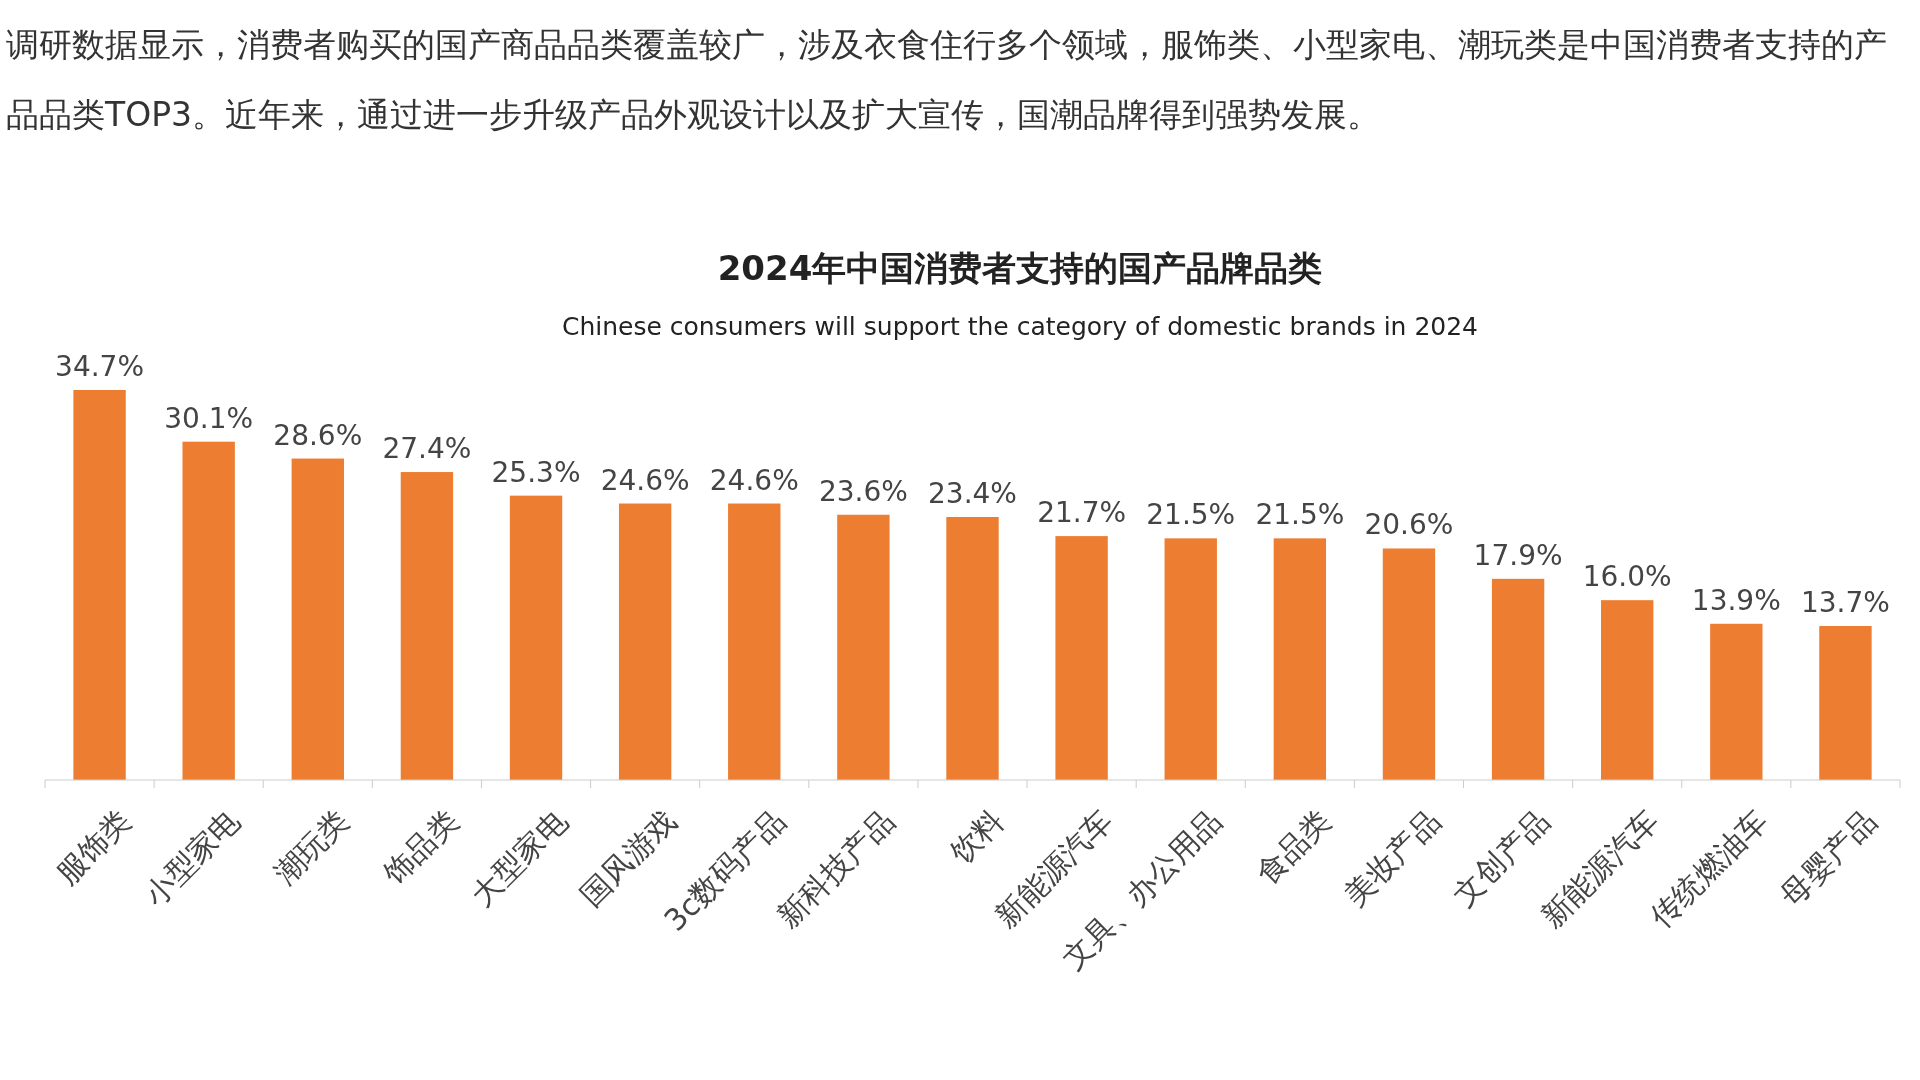 Image resolution: width=1920 pixels, height=1080 pixels. What do you see at coordinates (1627, 577) in the screenshot?
I see `data-label: 16.0%` at bounding box center [1627, 577].